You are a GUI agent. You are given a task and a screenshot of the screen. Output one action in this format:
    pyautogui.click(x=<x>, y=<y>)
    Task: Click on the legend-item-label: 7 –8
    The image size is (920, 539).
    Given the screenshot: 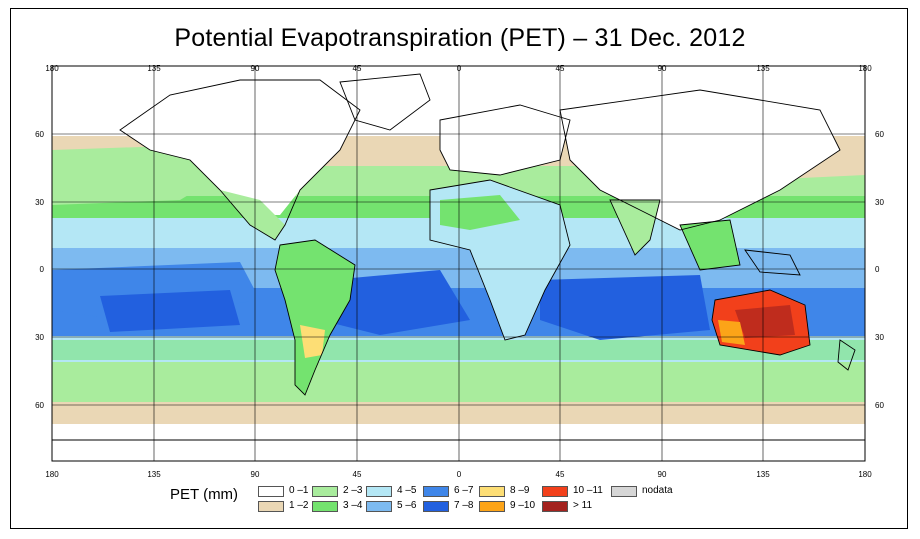 What is the action you would take?
    pyautogui.click(x=464, y=505)
    